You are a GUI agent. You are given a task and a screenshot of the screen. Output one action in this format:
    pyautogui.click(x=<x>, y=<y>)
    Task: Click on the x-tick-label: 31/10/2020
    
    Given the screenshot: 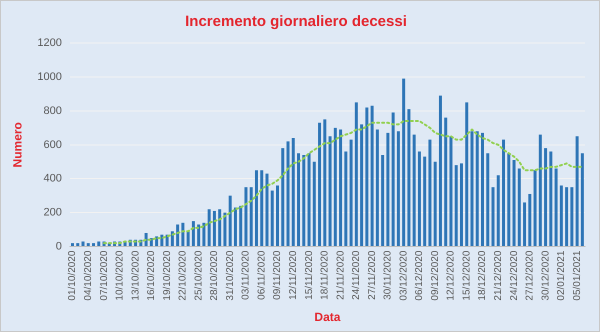 What is the action you would take?
    pyautogui.click(x=230, y=275)
    